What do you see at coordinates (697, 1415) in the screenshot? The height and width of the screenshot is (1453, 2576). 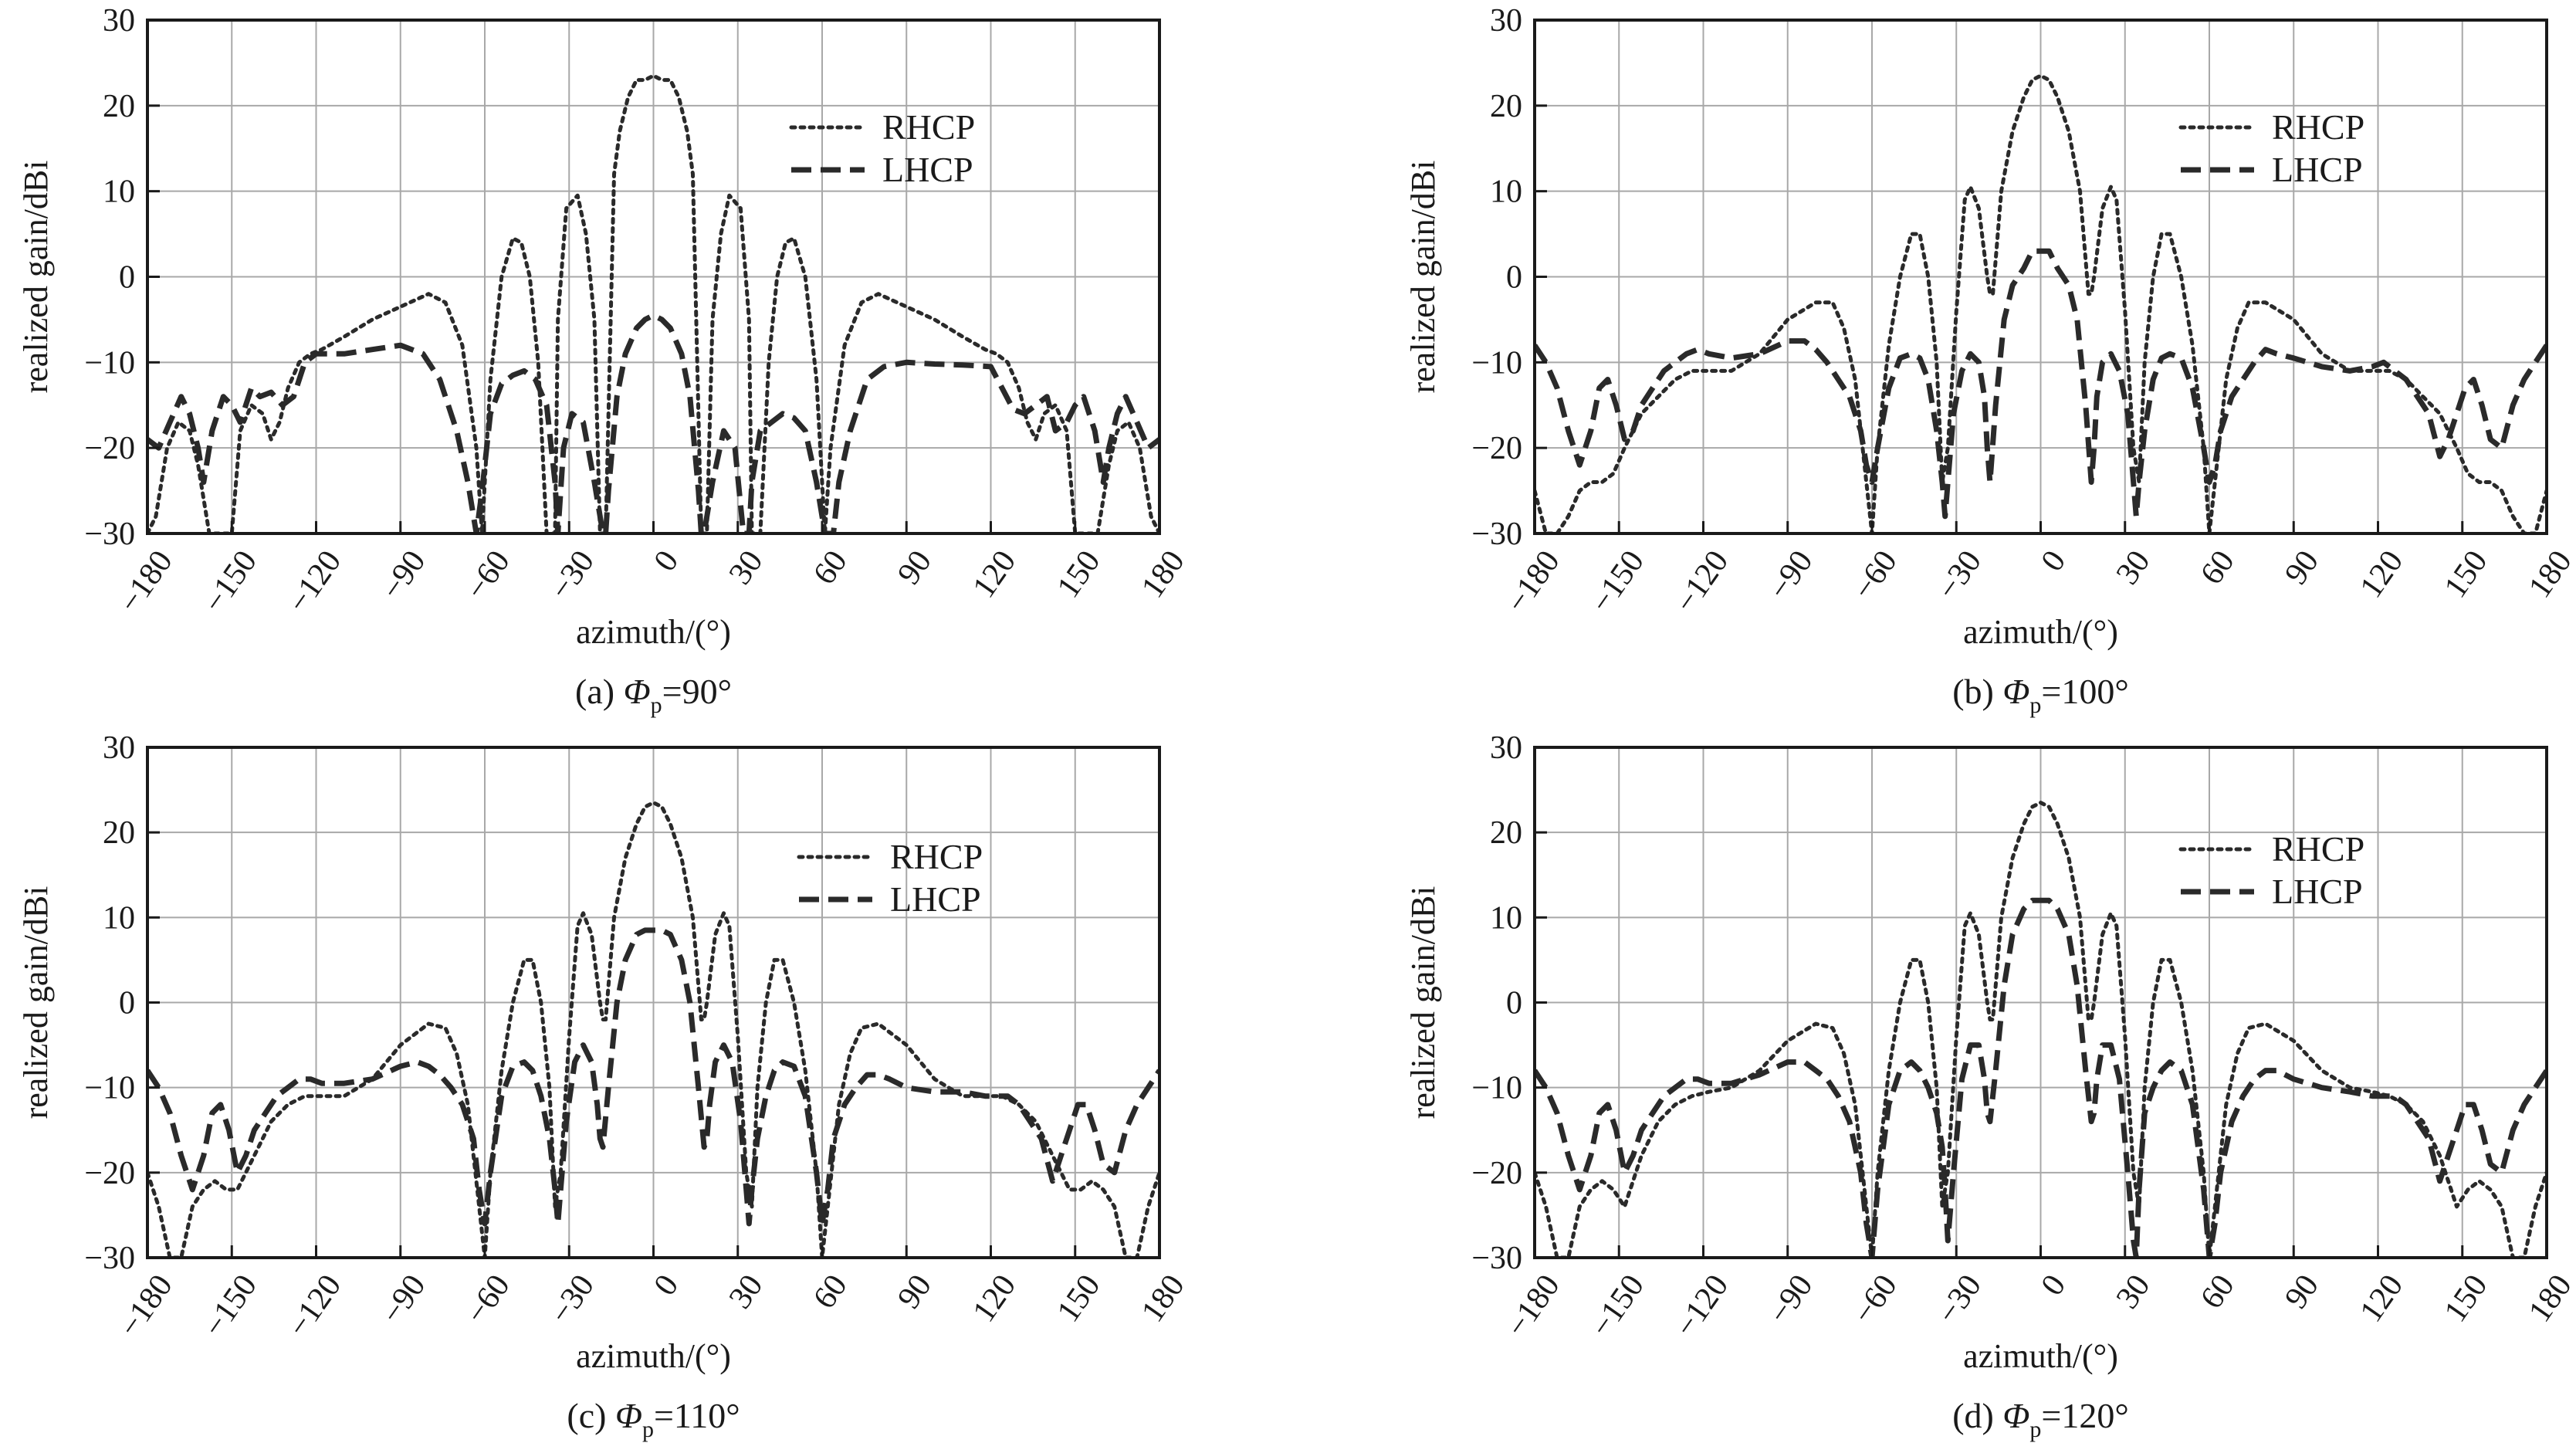 I see `caption-value: =110°` at bounding box center [697, 1415].